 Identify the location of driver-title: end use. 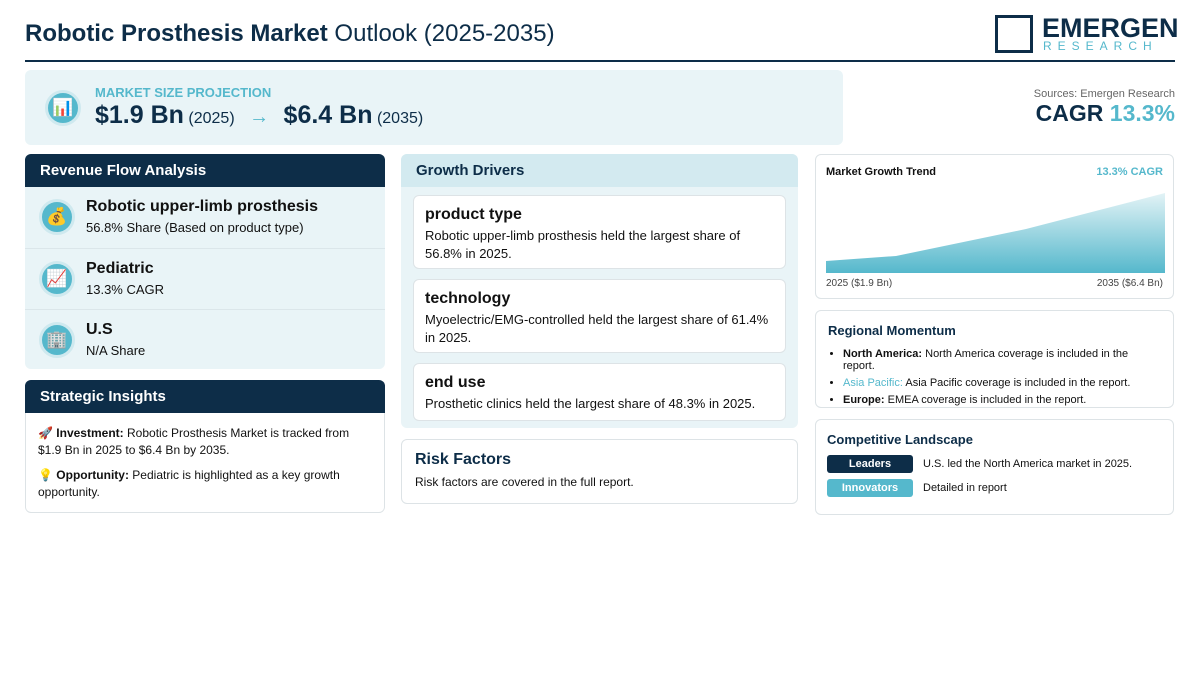
(455, 382).